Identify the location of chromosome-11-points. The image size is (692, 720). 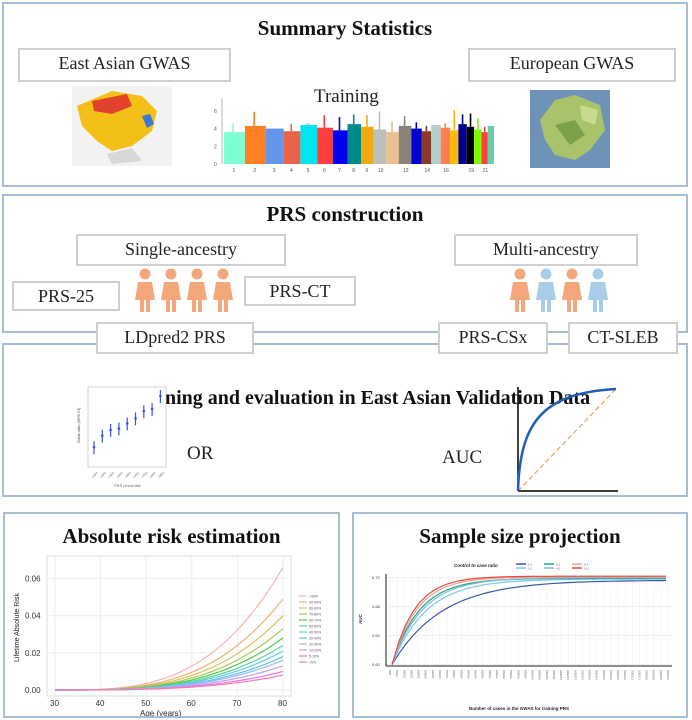
(392, 148).